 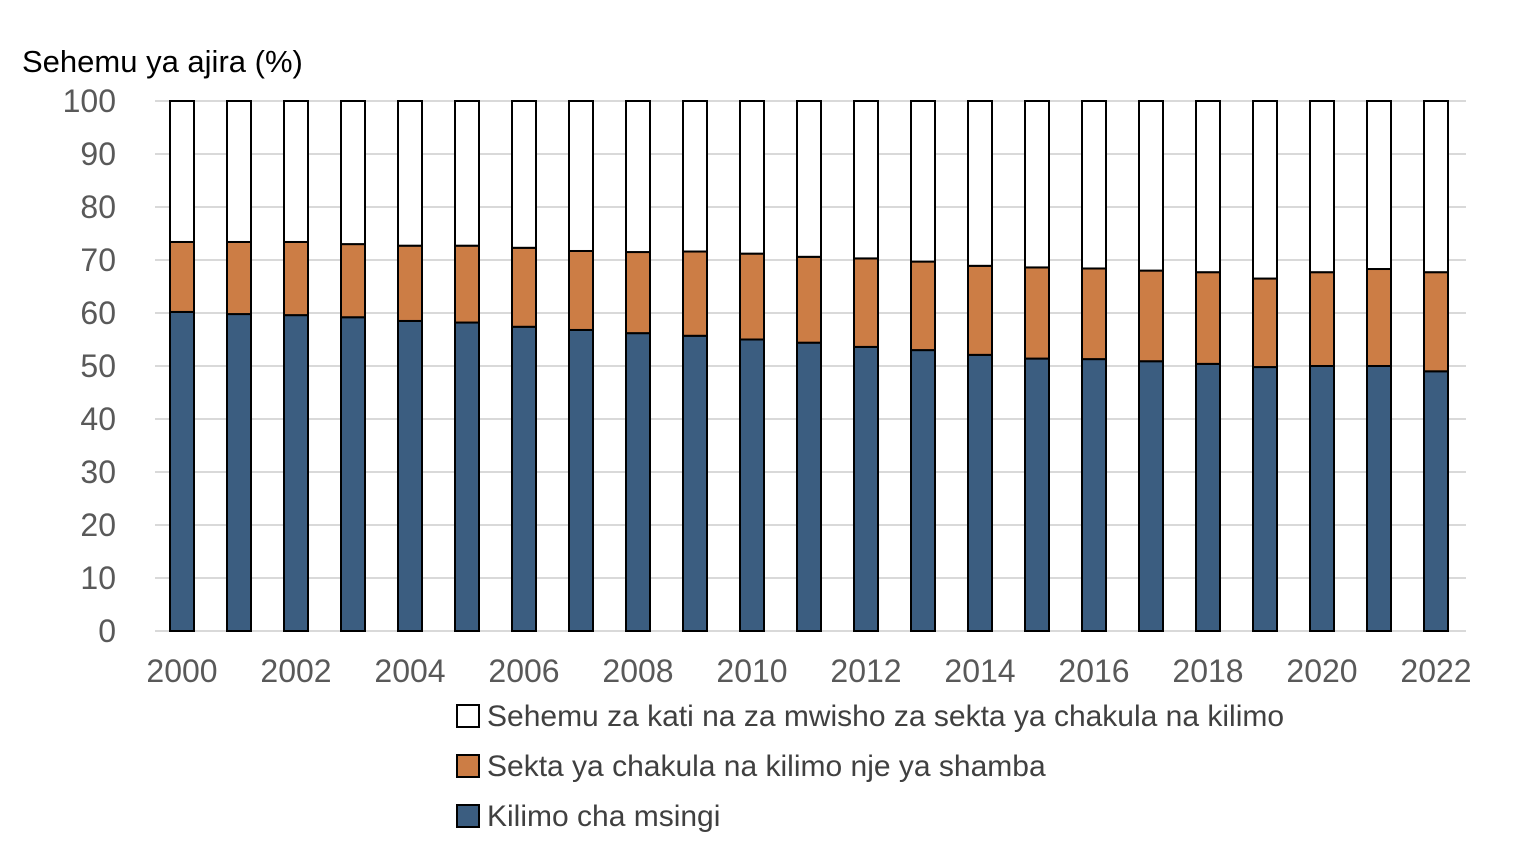 I want to click on y-tick-label: 100, so click(x=89, y=101).